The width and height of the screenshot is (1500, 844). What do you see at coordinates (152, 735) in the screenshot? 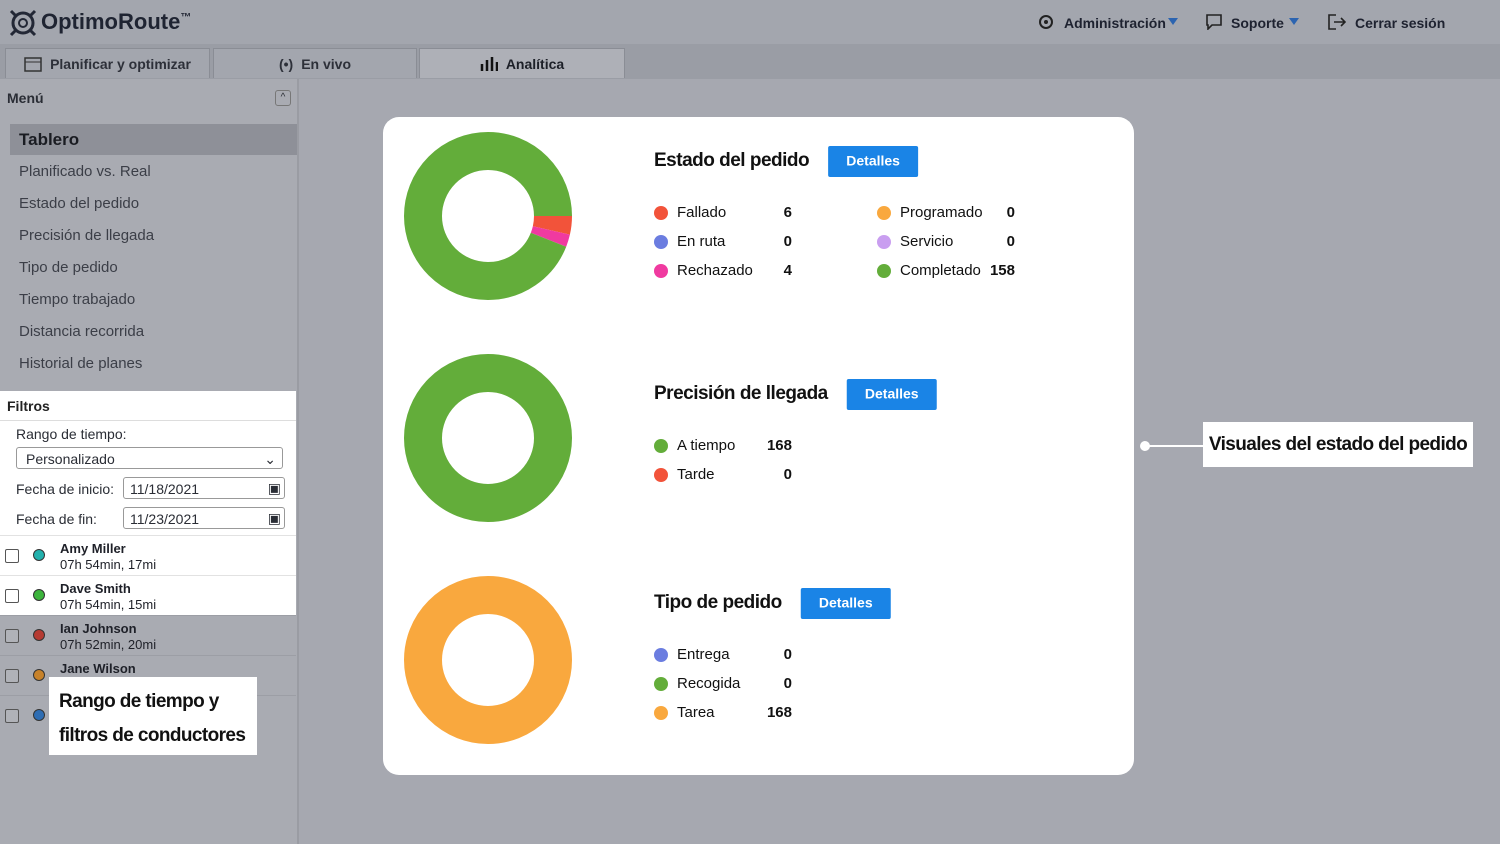
I see `callout-line: filtros de conductores` at bounding box center [152, 735].